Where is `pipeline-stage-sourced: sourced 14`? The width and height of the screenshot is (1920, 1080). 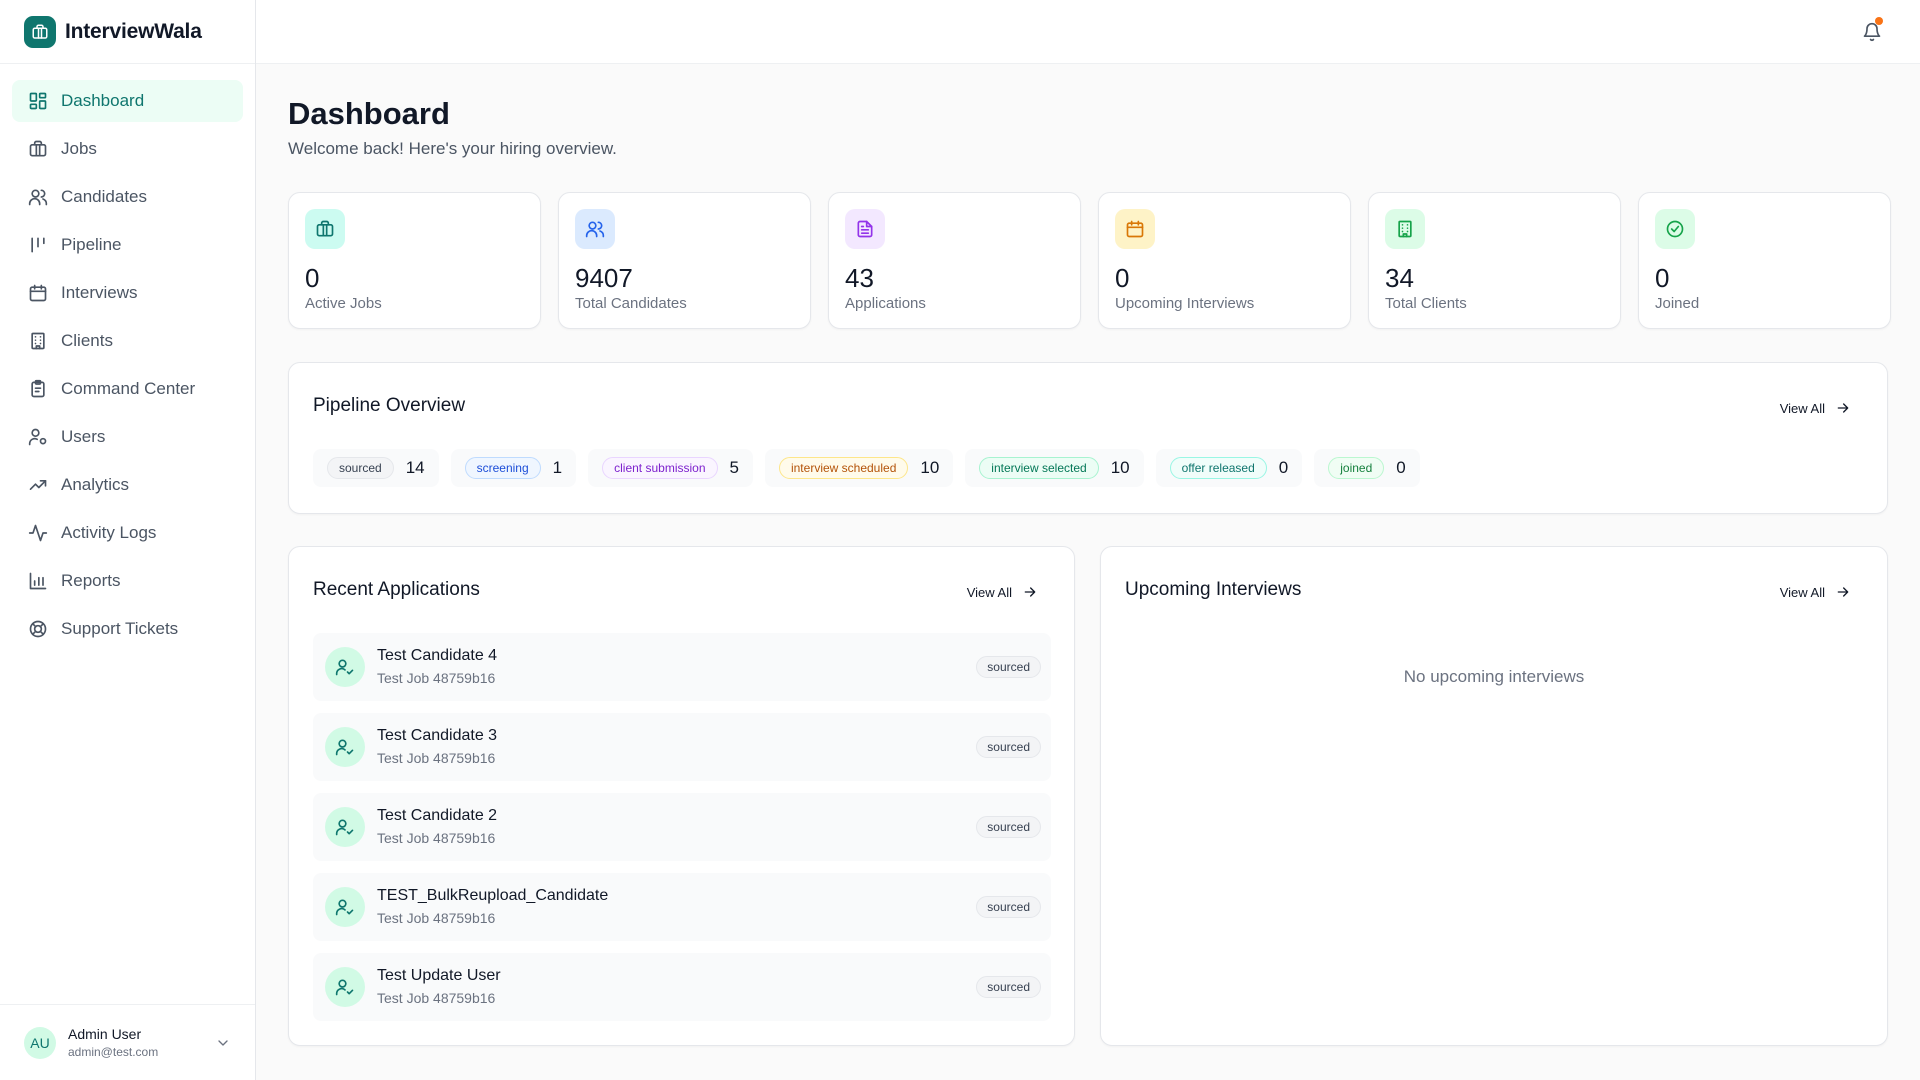 pipeline-stage-sourced: sourced 14 is located at coordinates (376, 468).